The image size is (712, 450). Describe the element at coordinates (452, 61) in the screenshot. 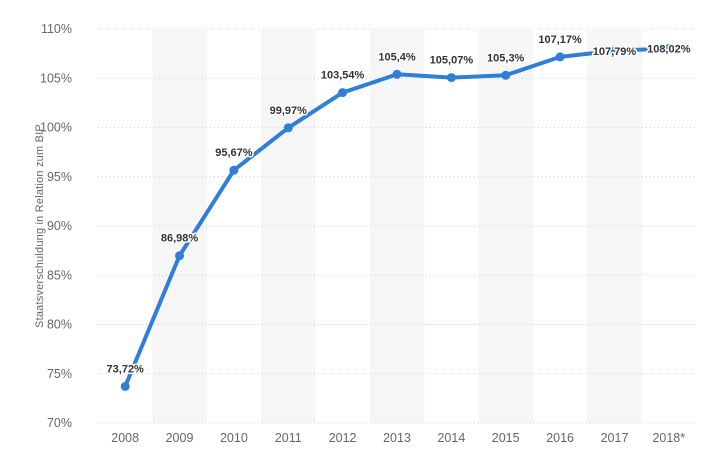

I see `data-label-2014: 105,07%` at that location.